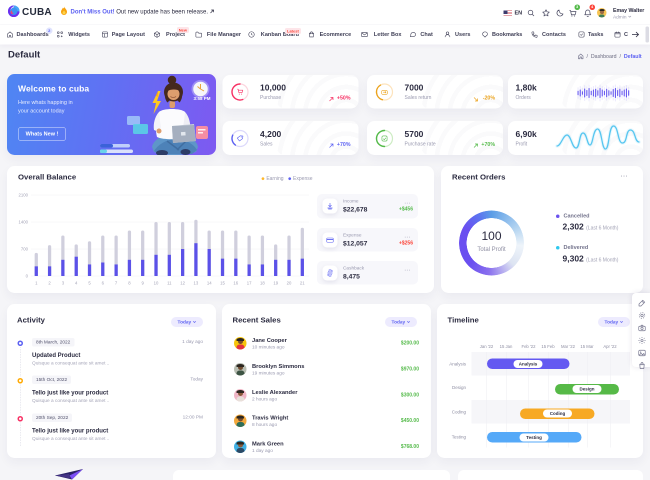  I want to click on svg-text: 15, so click(222, 283).